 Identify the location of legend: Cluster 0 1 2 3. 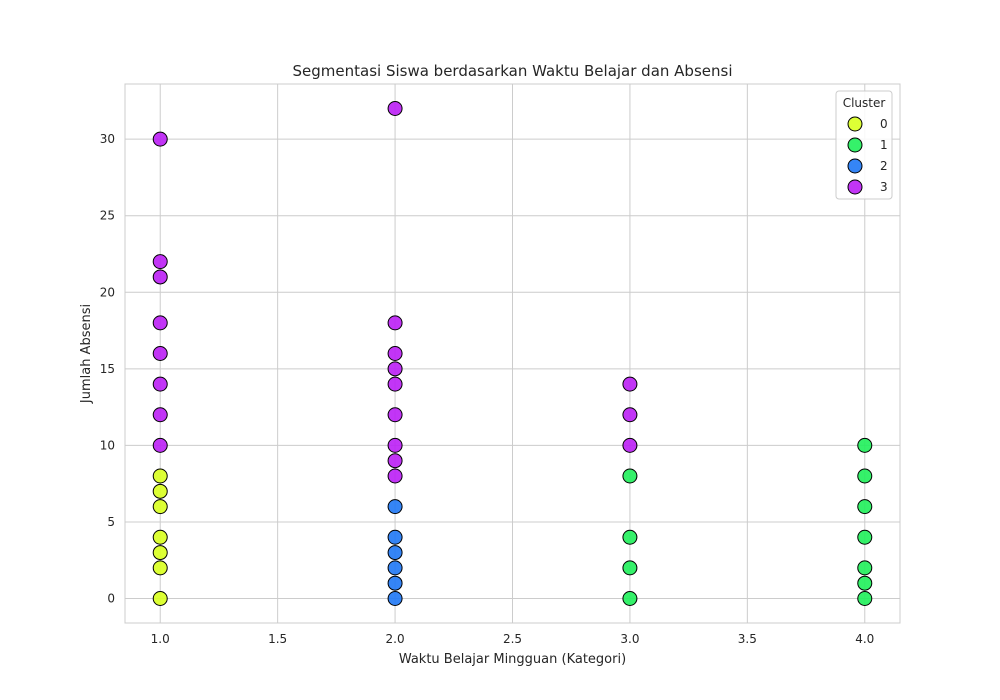
(864, 145).